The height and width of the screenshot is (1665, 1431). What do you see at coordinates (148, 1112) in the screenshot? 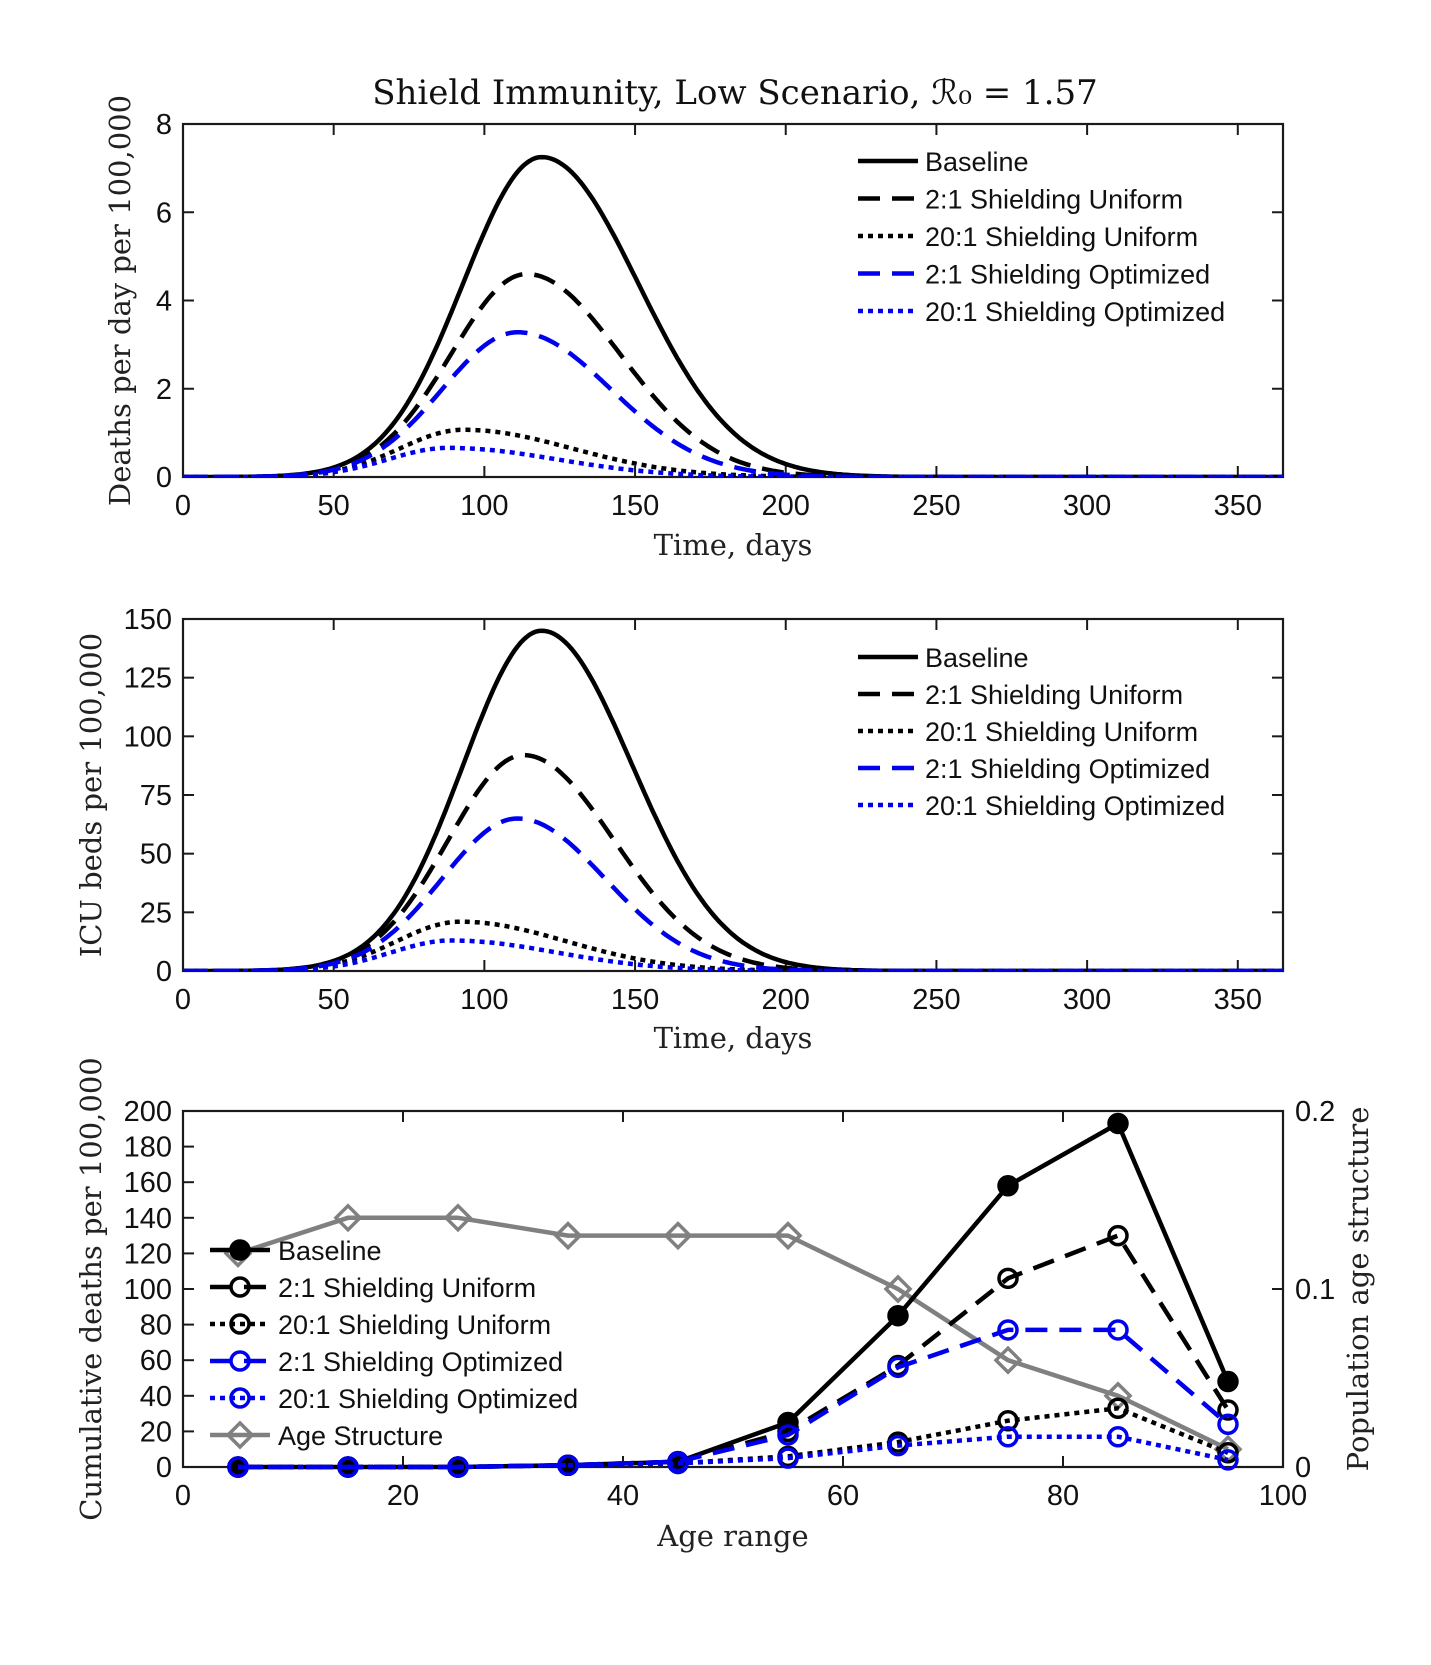
I see `y-tick-label: 200` at bounding box center [148, 1112].